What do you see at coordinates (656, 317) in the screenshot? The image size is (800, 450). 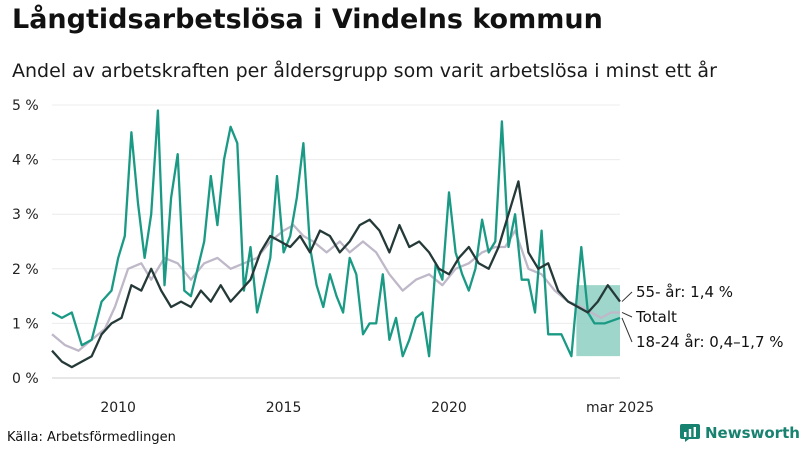 I see `label-totalt: Totalt` at bounding box center [656, 317].